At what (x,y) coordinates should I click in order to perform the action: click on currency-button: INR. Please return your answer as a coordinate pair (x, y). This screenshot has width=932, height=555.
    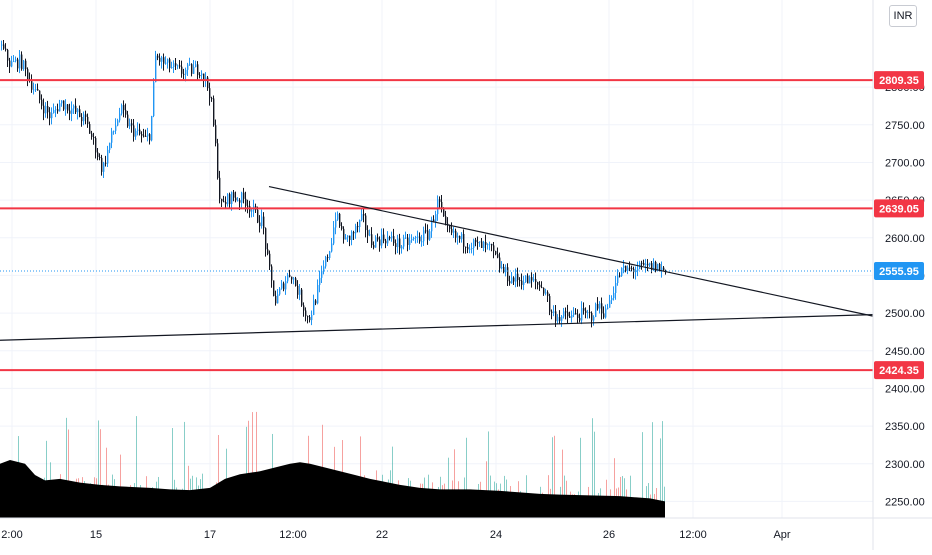
    Looking at the image, I should click on (903, 16).